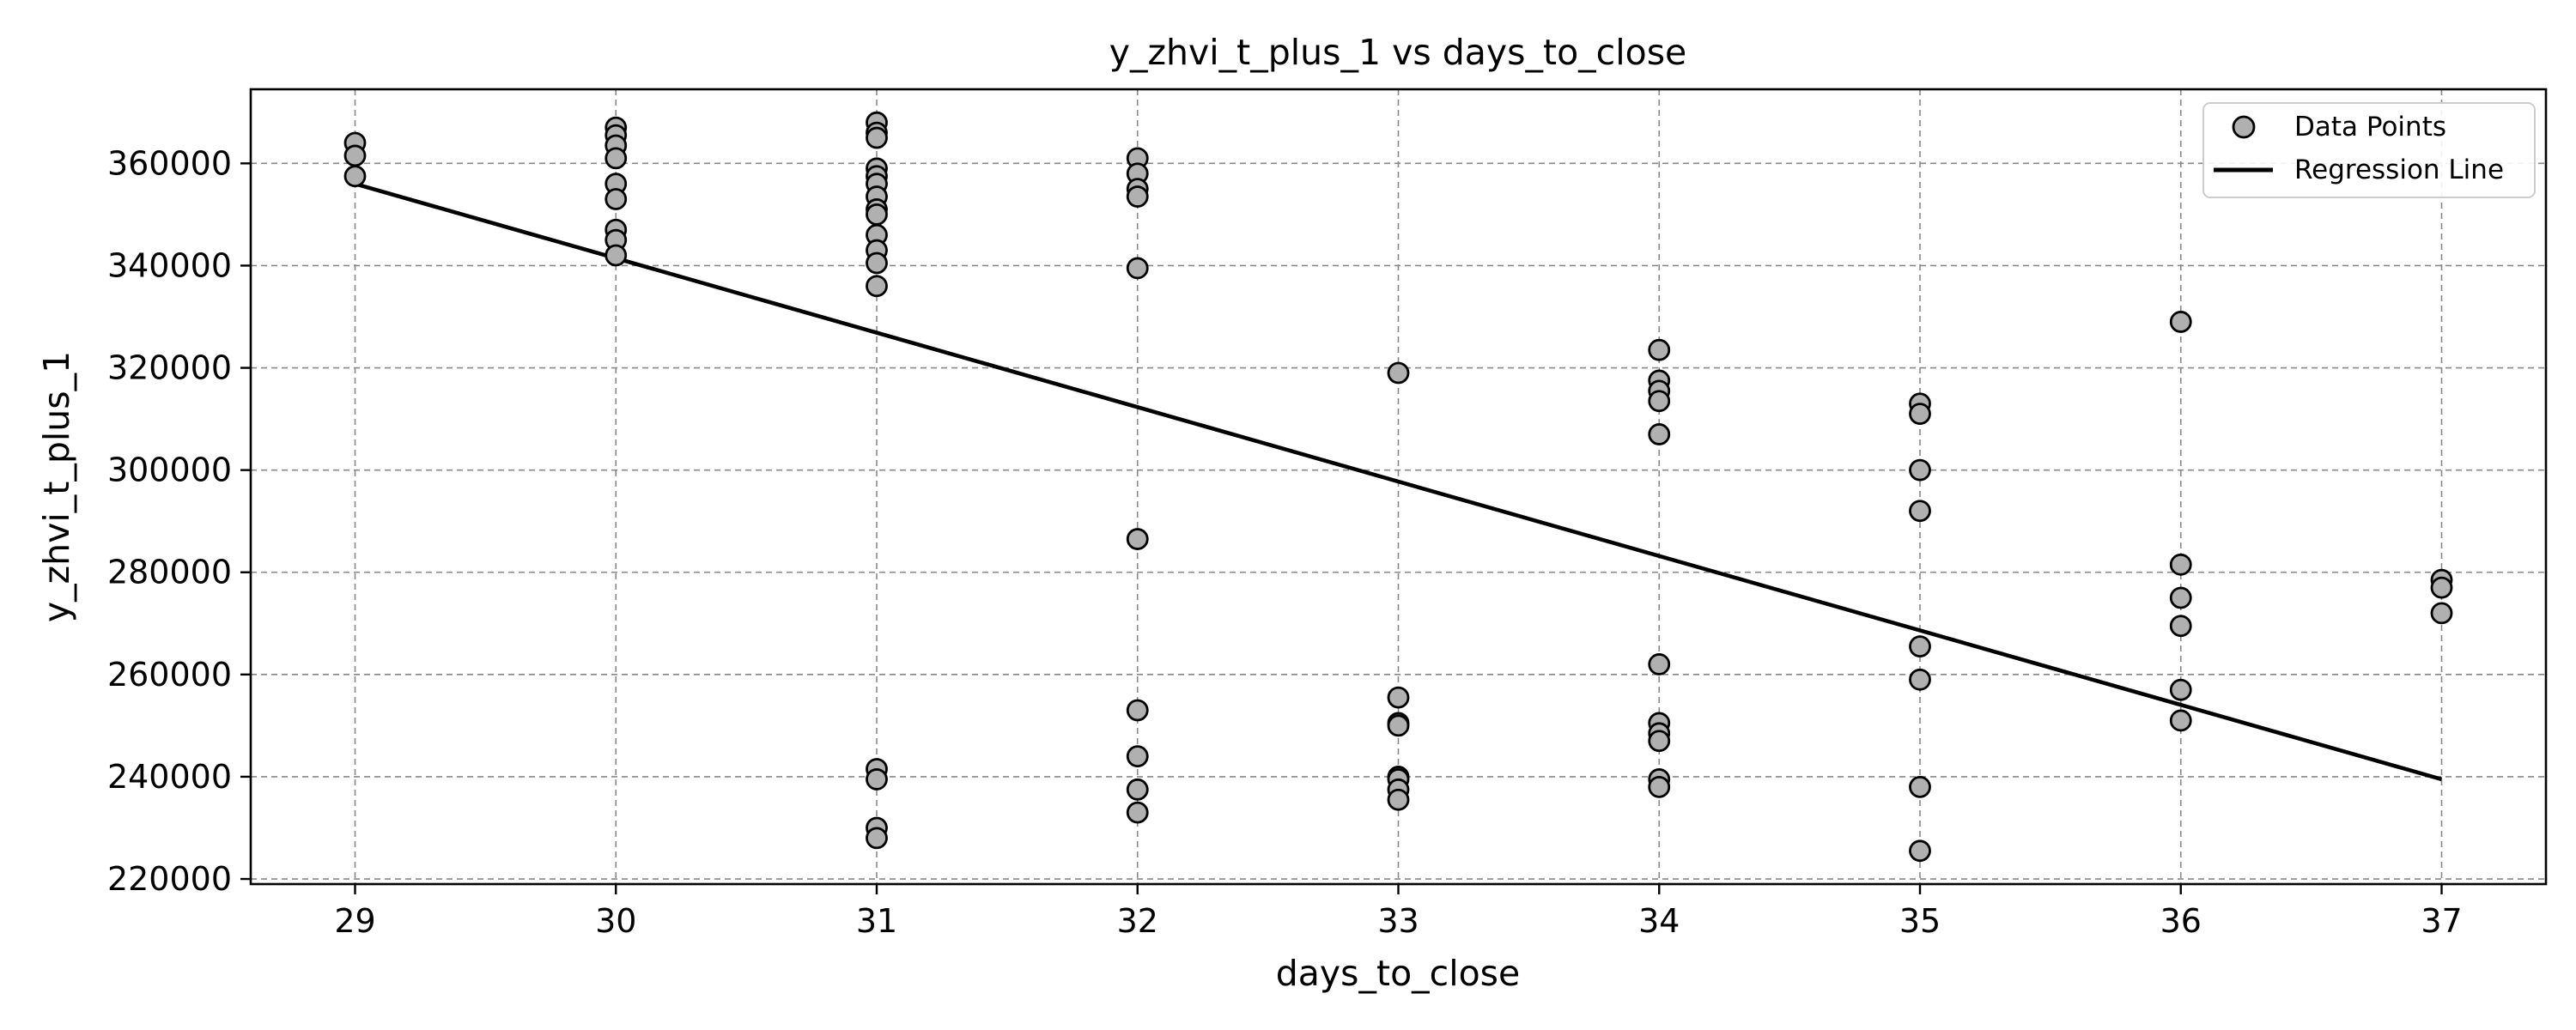 This screenshot has height=1030, width=2576. What do you see at coordinates (170, 777) in the screenshot?
I see `y-tick-label: 240000` at bounding box center [170, 777].